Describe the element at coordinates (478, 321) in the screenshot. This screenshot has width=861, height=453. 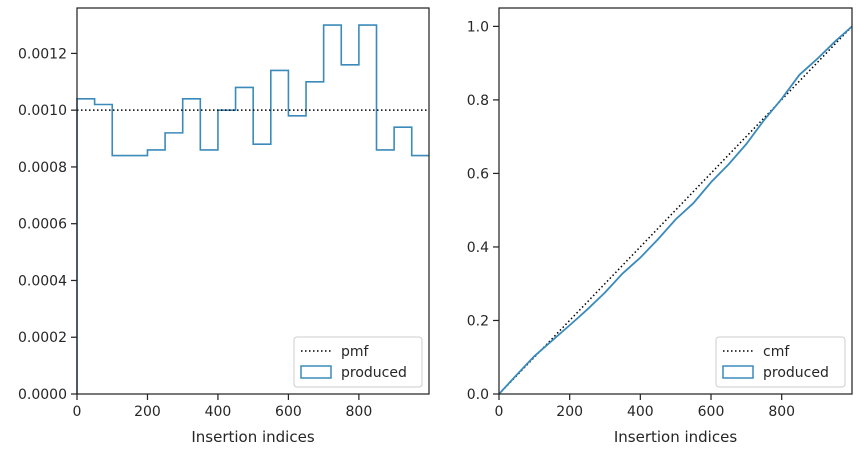
I see `cmf-y-tick-label: 0.2` at that location.